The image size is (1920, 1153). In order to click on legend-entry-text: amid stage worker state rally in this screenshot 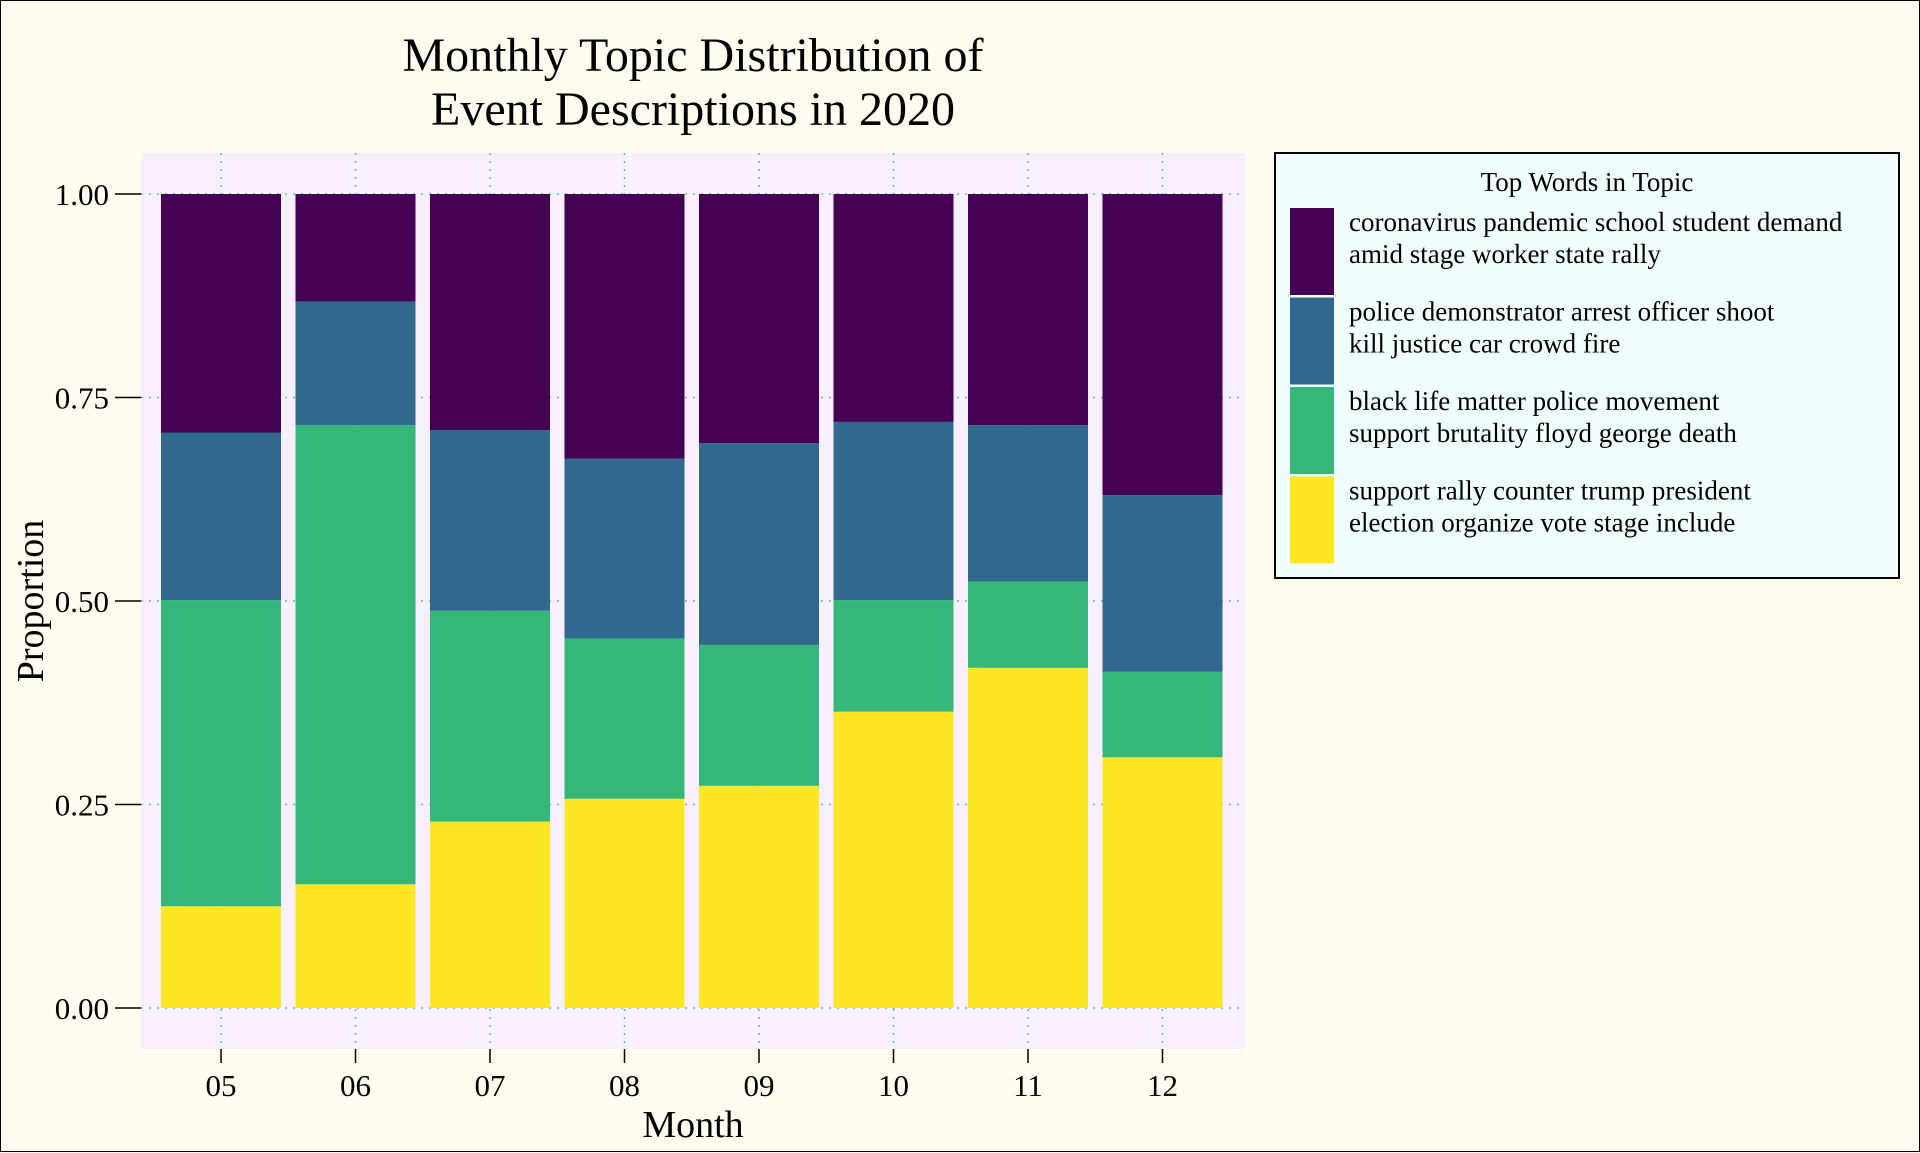, I will do `click(1505, 254)`.